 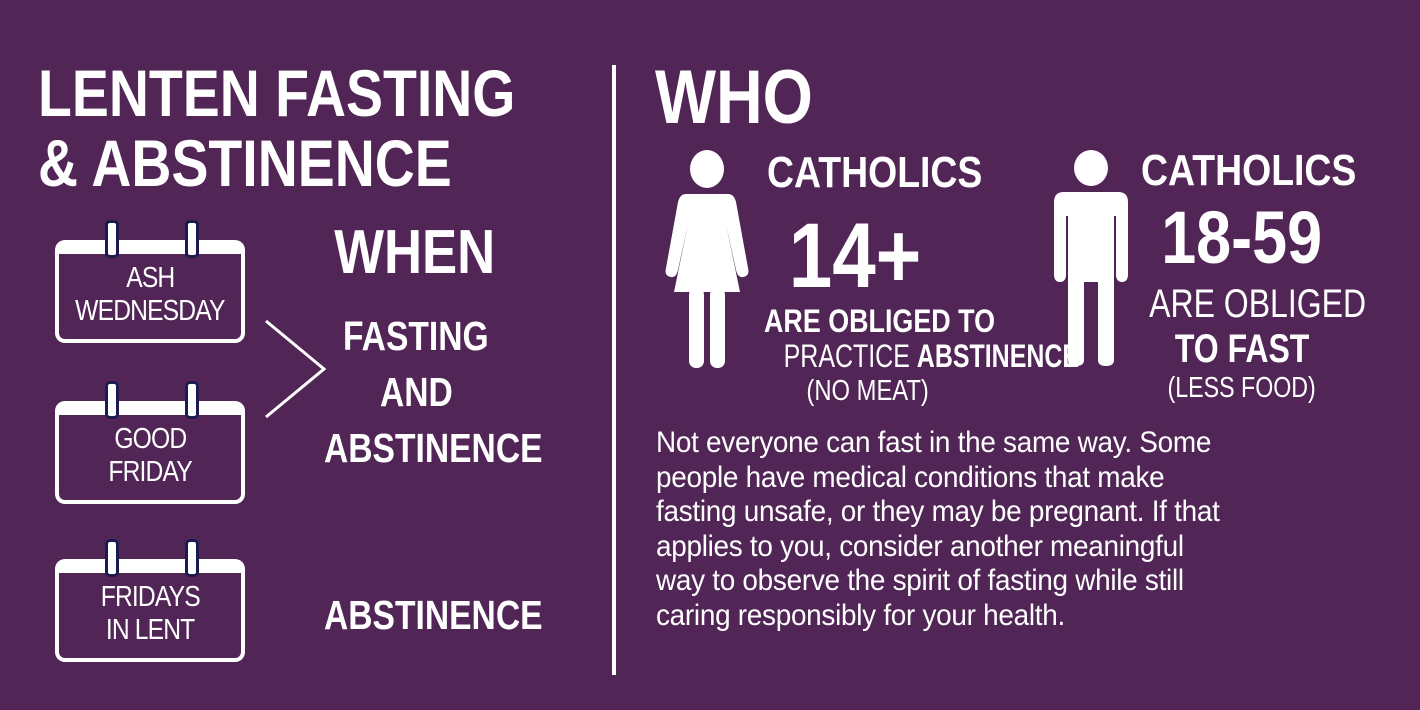 What do you see at coordinates (150, 600) in the screenshot?
I see `calendar-fridays-in-lent: FRIDAYS IN LENT` at bounding box center [150, 600].